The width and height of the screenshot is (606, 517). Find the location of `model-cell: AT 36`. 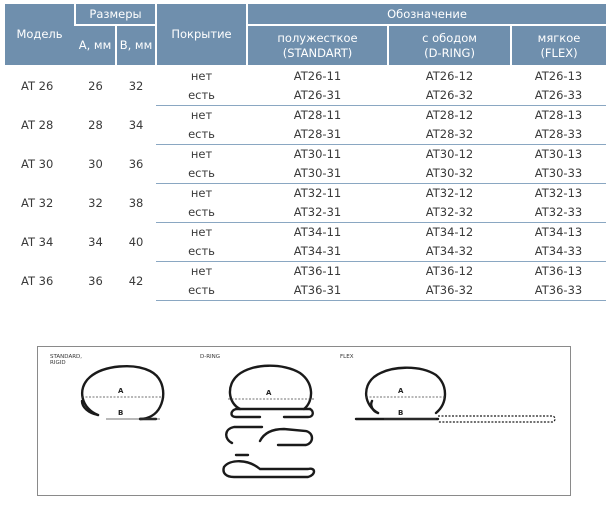

model-cell: AT 36 is located at coordinates (37, 280).